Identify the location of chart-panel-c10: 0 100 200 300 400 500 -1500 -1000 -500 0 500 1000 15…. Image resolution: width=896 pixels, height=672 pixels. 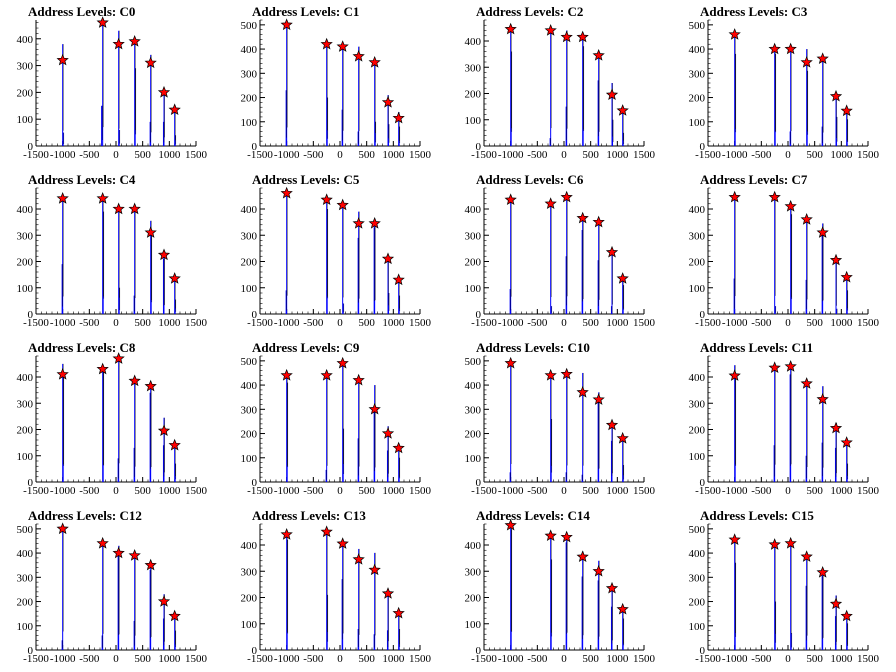
(560, 420).